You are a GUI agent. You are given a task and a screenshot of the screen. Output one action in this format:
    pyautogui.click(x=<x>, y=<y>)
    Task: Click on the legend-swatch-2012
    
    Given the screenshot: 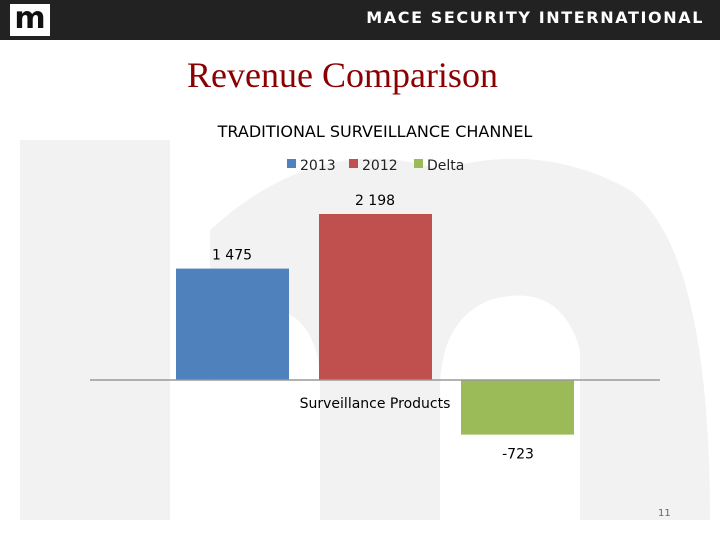 What is the action you would take?
    pyautogui.click(x=353, y=163)
    